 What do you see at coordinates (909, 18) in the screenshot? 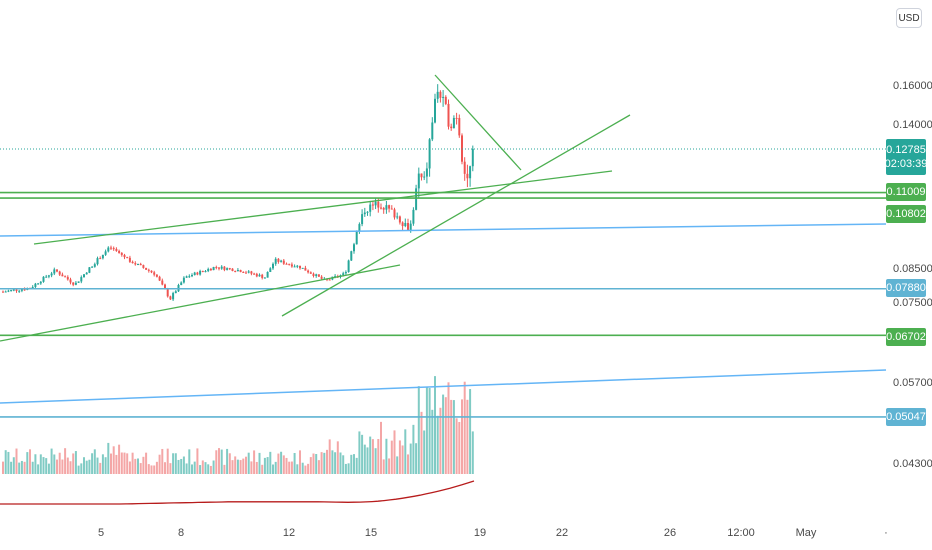
I see `currency-button: USD` at bounding box center [909, 18].